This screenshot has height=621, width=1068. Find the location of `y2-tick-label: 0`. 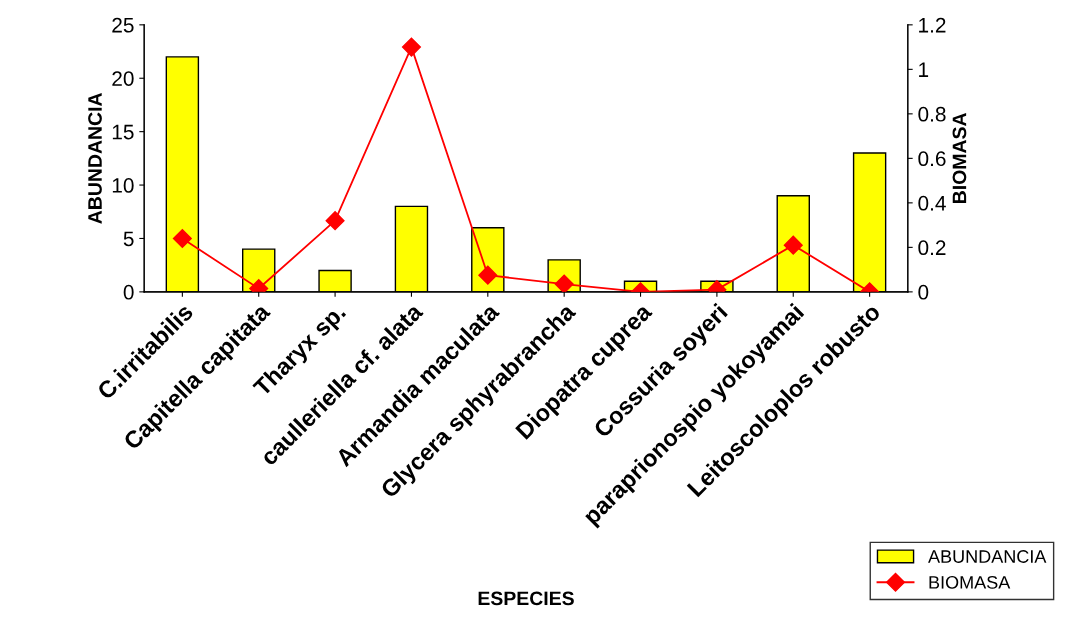

y2-tick-label: 0 is located at coordinates (923, 292).